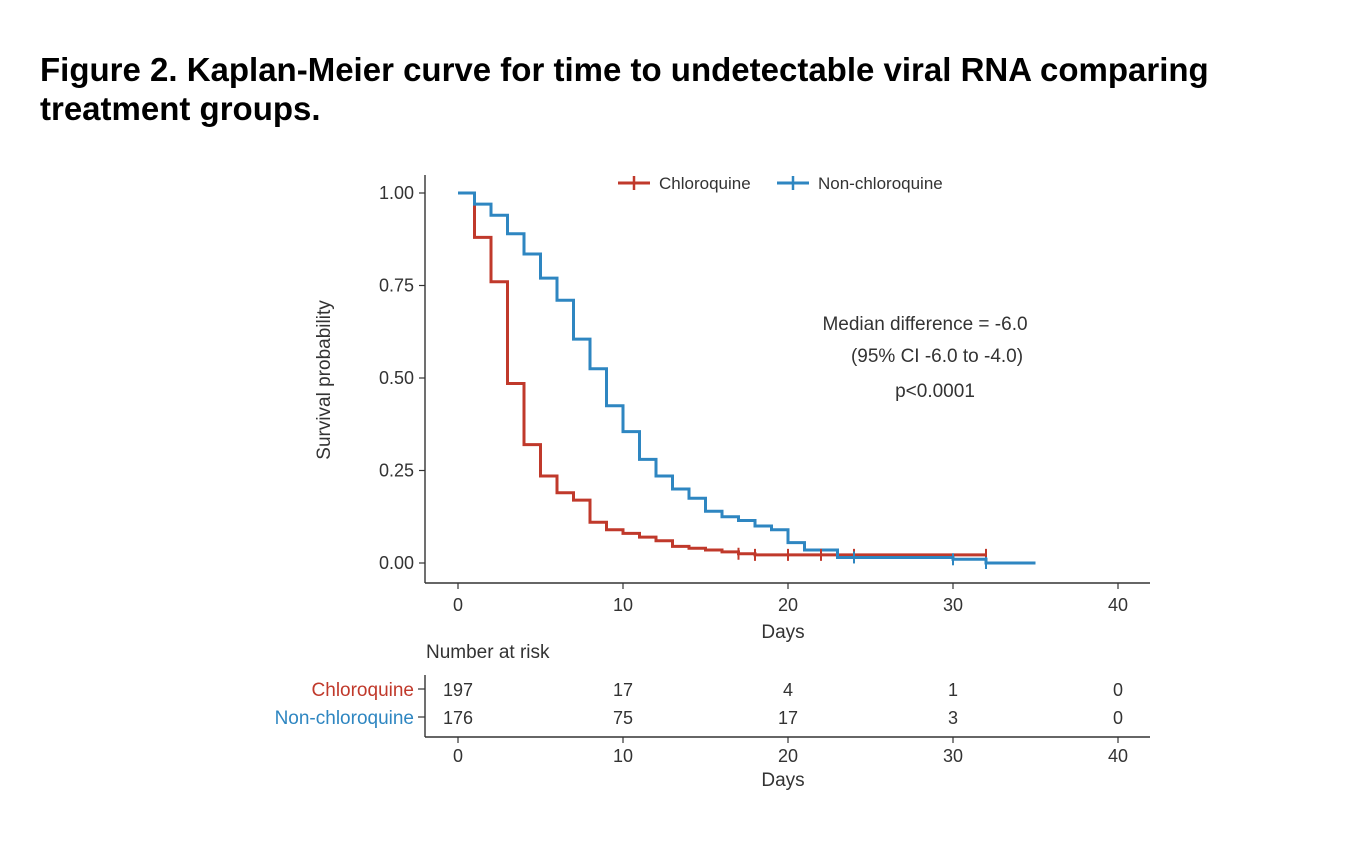 This screenshot has height=862, width=1354. What do you see at coordinates (937, 356) in the screenshot?
I see `annotation-confidence-interval: (95% CI -6.0 to -4.0)` at bounding box center [937, 356].